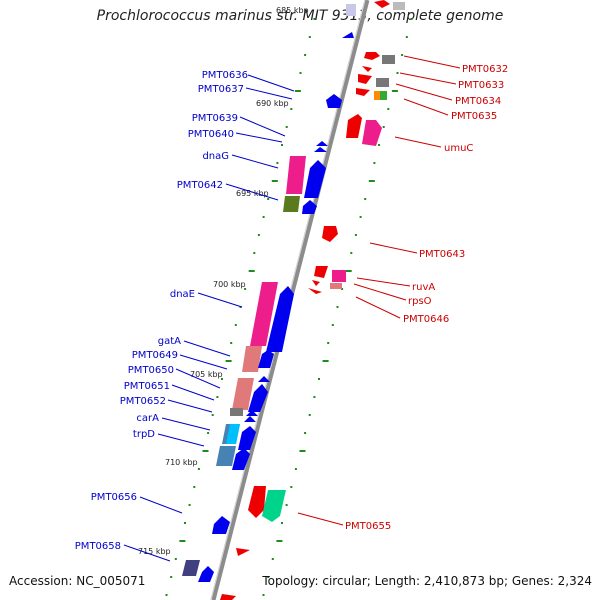 Image resolution: width=600 pixels, height=600 pixels. What do you see at coordinates (368, 526) in the screenshot?
I see `gene-label: PMT0655` at bounding box center [368, 526].